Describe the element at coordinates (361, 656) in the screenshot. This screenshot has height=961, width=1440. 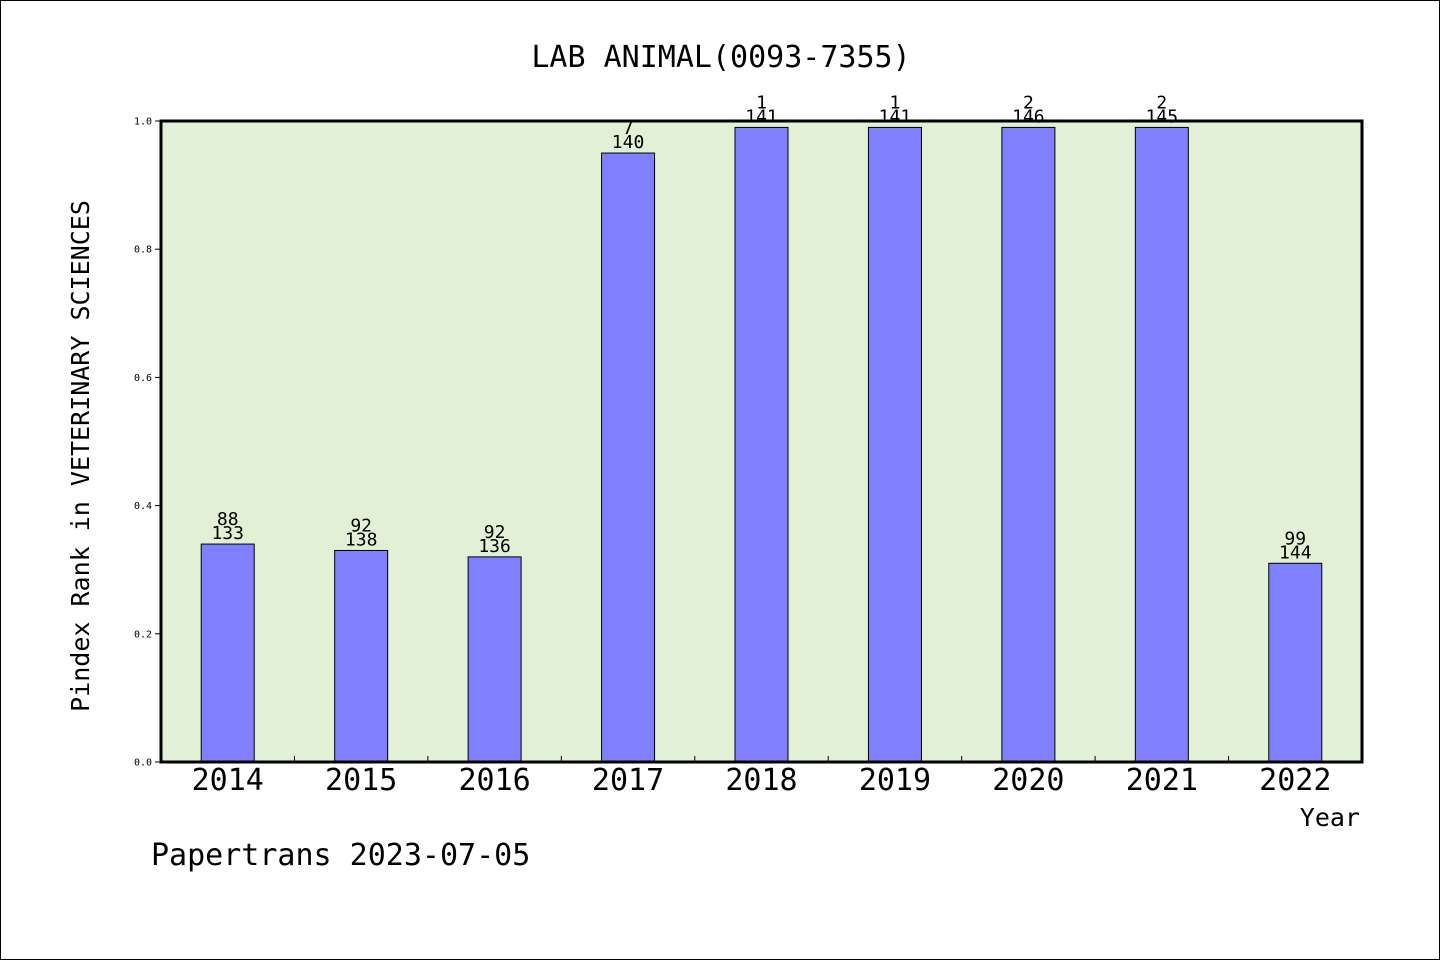
I see `bar-2015` at that location.